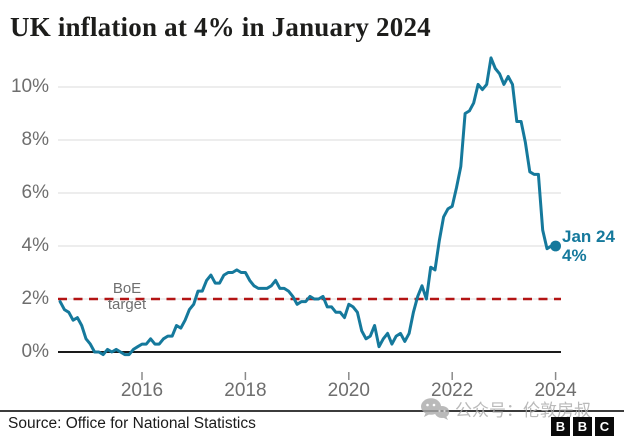 This screenshot has width=624, height=438. Describe the element at coordinates (35, 298) in the screenshot. I see `y-axis-label: 2%` at that location.